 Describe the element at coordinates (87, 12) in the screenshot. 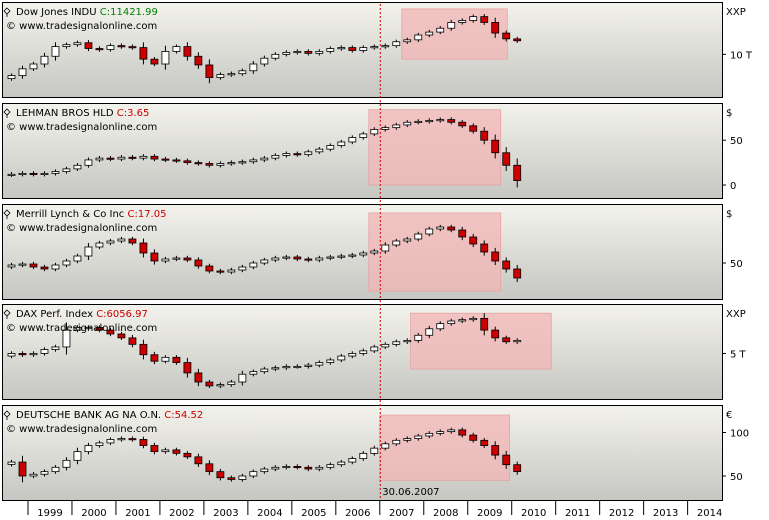

I see `panel-title: Dow Jones INDU C:11421.99` at that location.